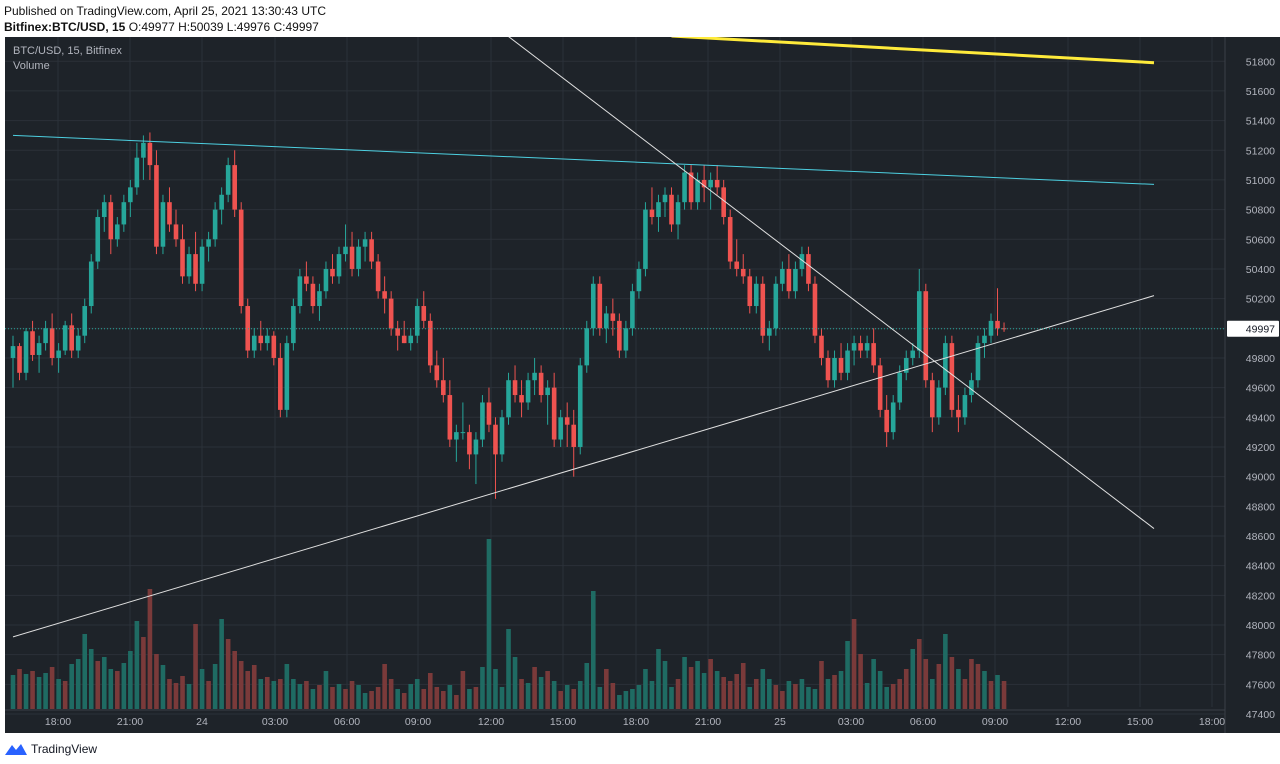 This screenshot has width=1280, height=764. I want to click on y-tick-label: 48000, so click(1260, 626).